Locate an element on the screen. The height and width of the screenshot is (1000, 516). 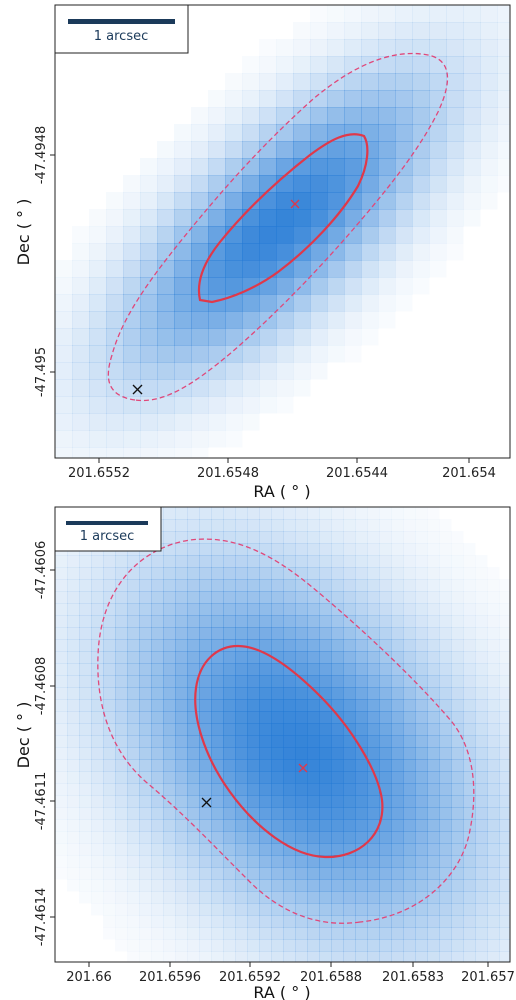
panel-1-y-axis-label: Dec ( ° ) is located at coordinates (23, 232).